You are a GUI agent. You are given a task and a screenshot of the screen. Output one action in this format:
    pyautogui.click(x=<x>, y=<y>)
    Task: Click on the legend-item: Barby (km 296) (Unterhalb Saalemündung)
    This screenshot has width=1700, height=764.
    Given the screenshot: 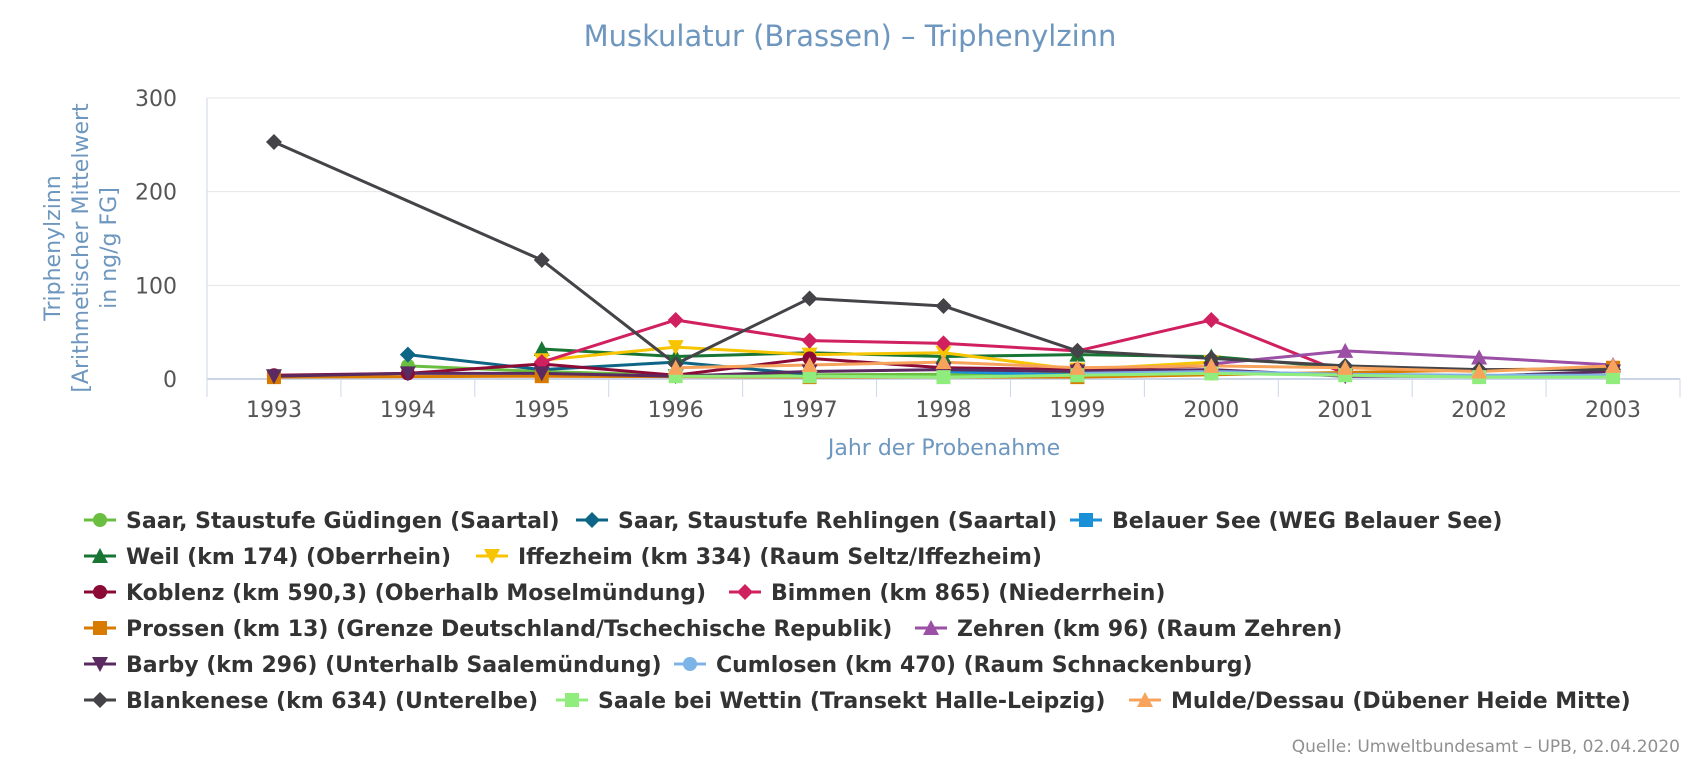 What is the action you would take?
    pyautogui.click(x=394, y=665)
    